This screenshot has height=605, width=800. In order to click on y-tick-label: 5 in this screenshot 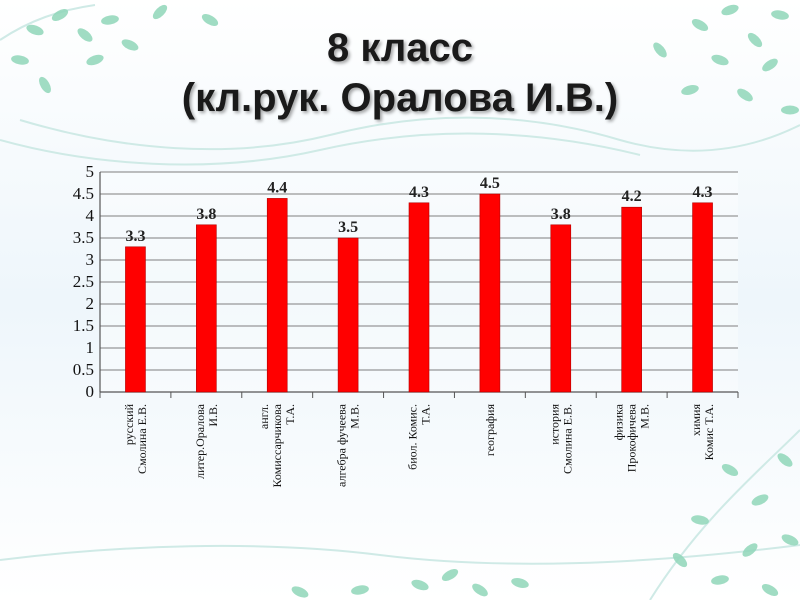, I will do `click(90, 171)`.